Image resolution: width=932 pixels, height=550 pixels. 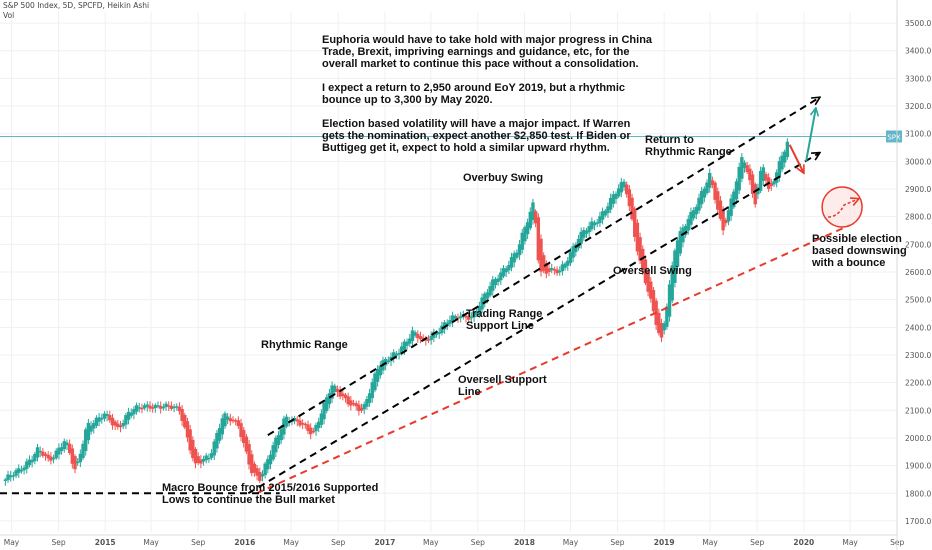 What do you see at coordinates (918, 106) in the screenshot?
I see `y-tick-label: 3200.0` at bounding box center [918, 106].